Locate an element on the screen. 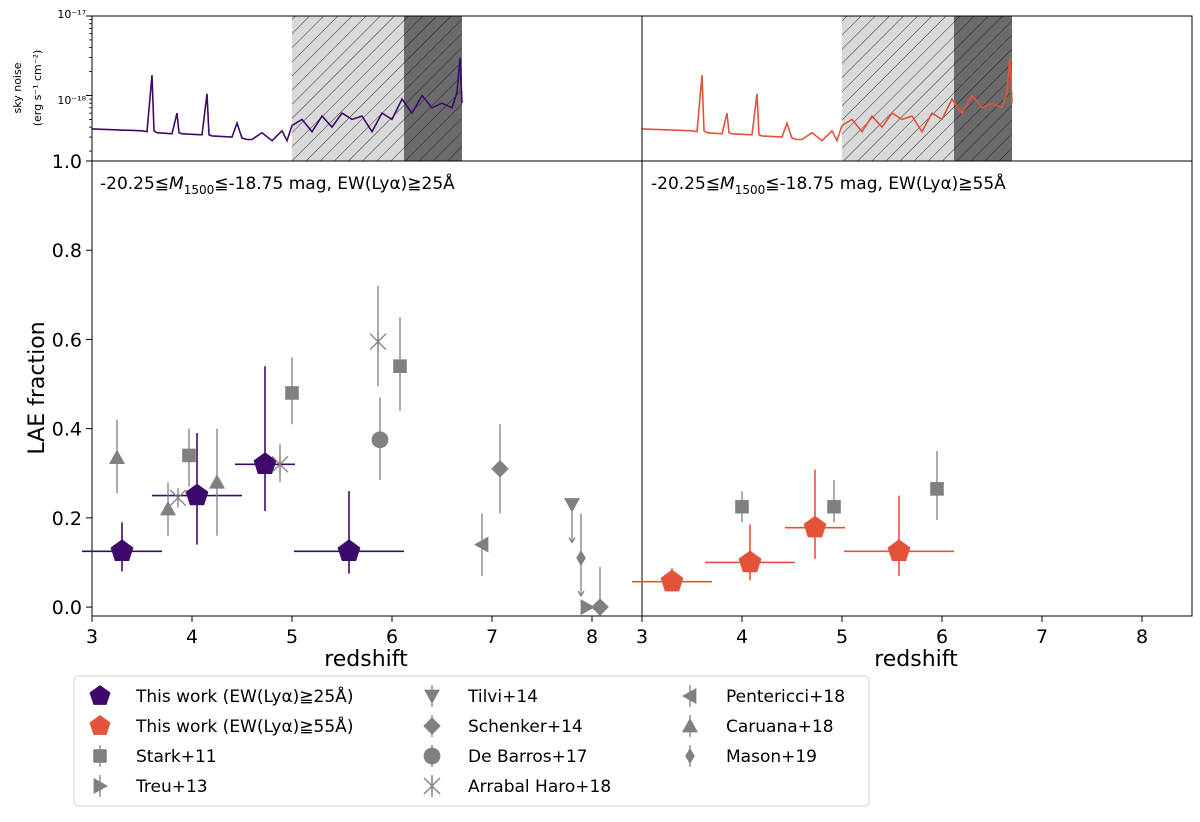 Image resolution: width=1200 pixels, height=822 pixels. ytick-label: 0.8 is located at coordinates (67, 251).